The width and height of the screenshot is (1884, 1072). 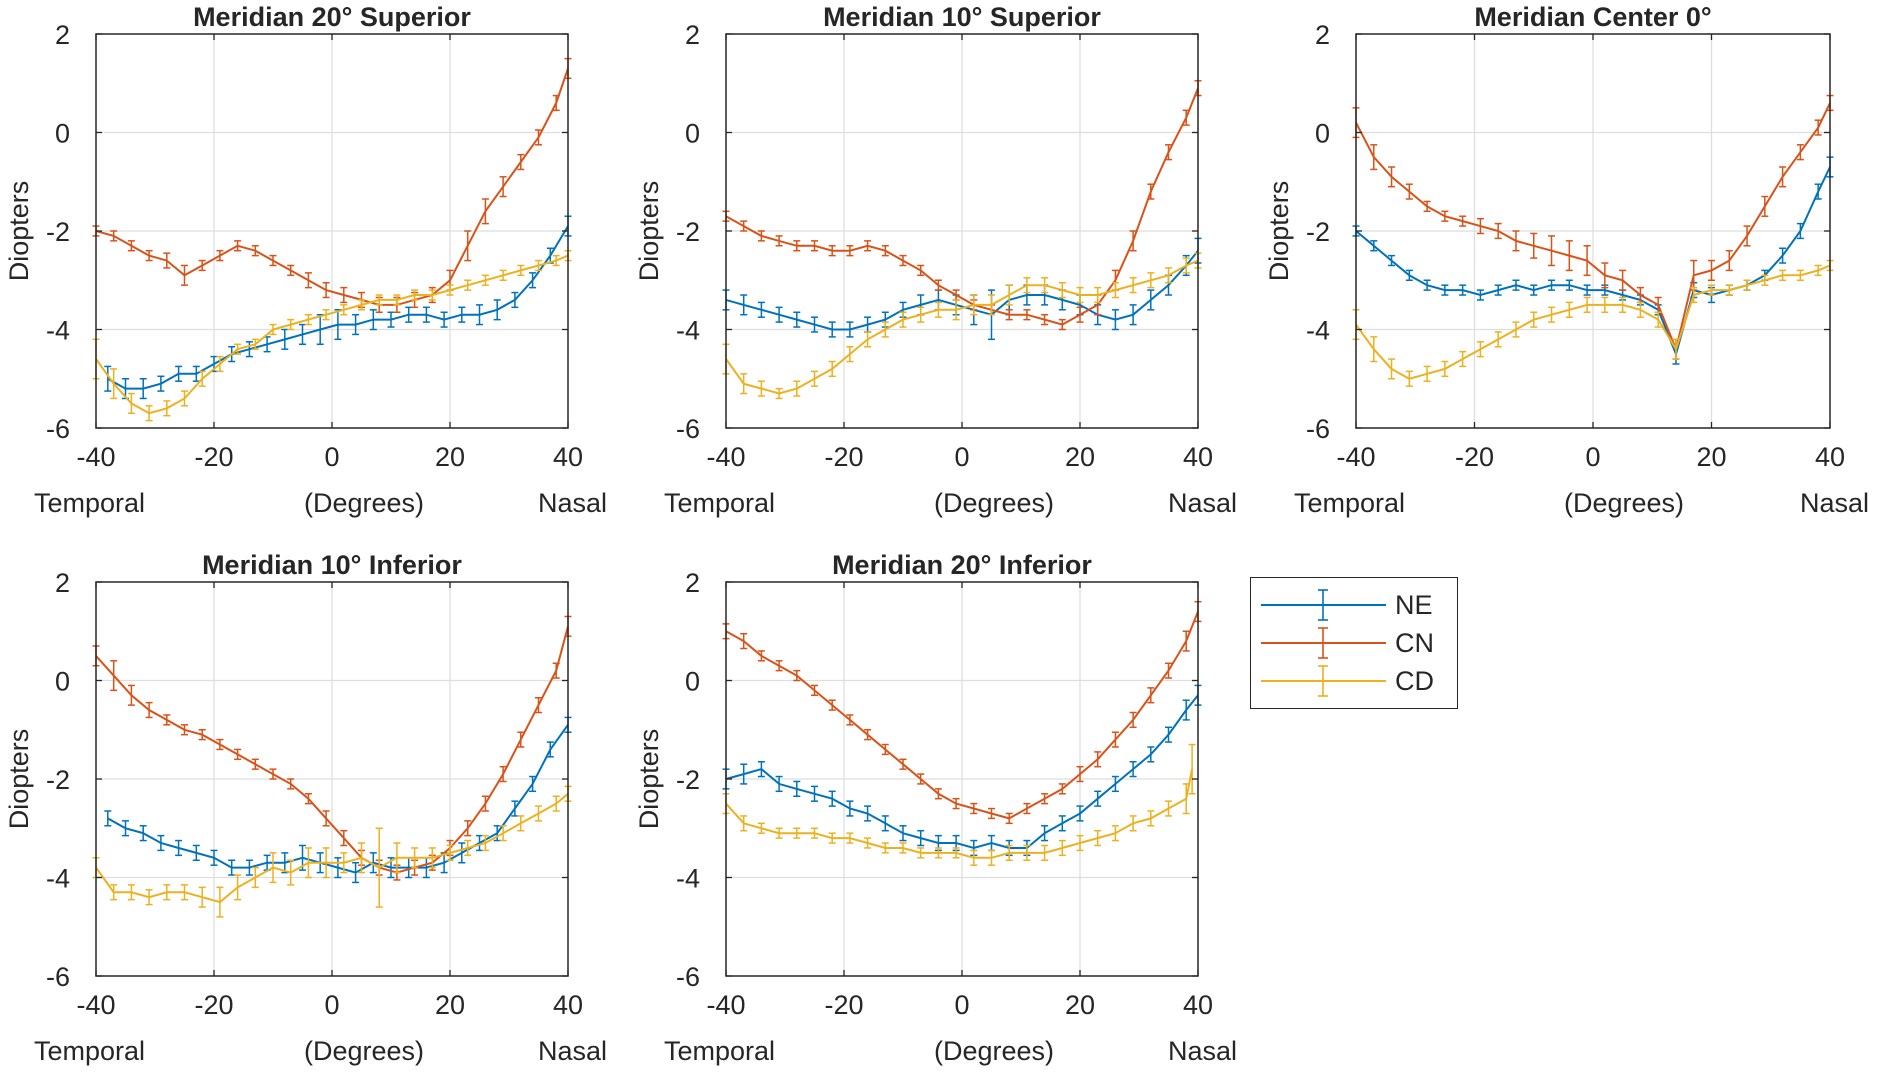 I want to click on y-tick-label: 0, so click(x=1322, y=134).